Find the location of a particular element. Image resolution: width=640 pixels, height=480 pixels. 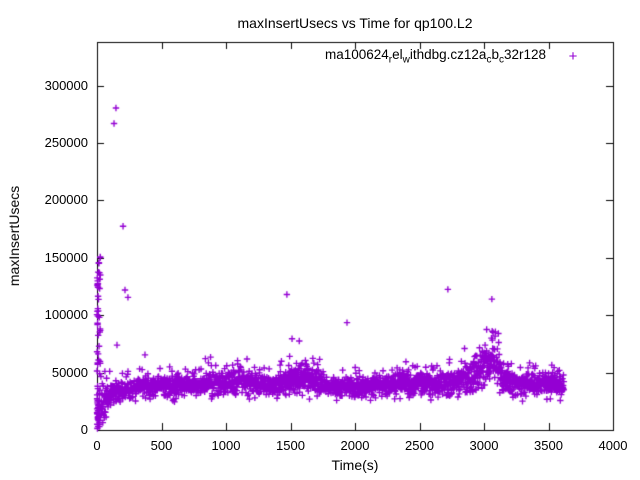

legend-label-segment: ma100624 is located at coordinates (356, 54).